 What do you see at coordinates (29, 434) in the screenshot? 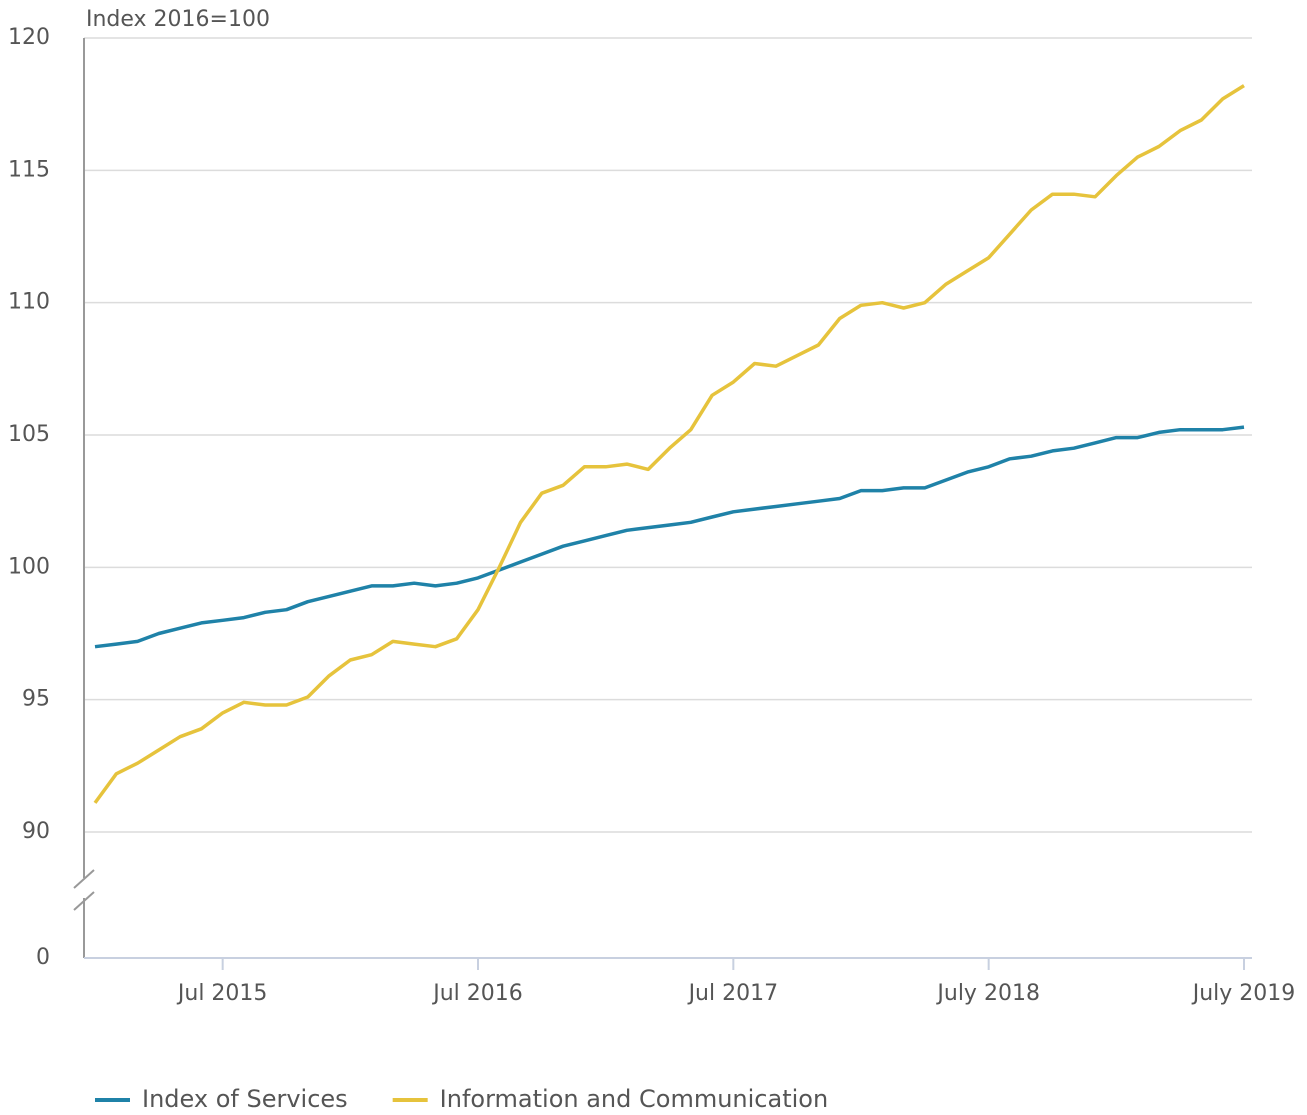
I see `y-tick-label: 105` at bounding box center [29, 434].